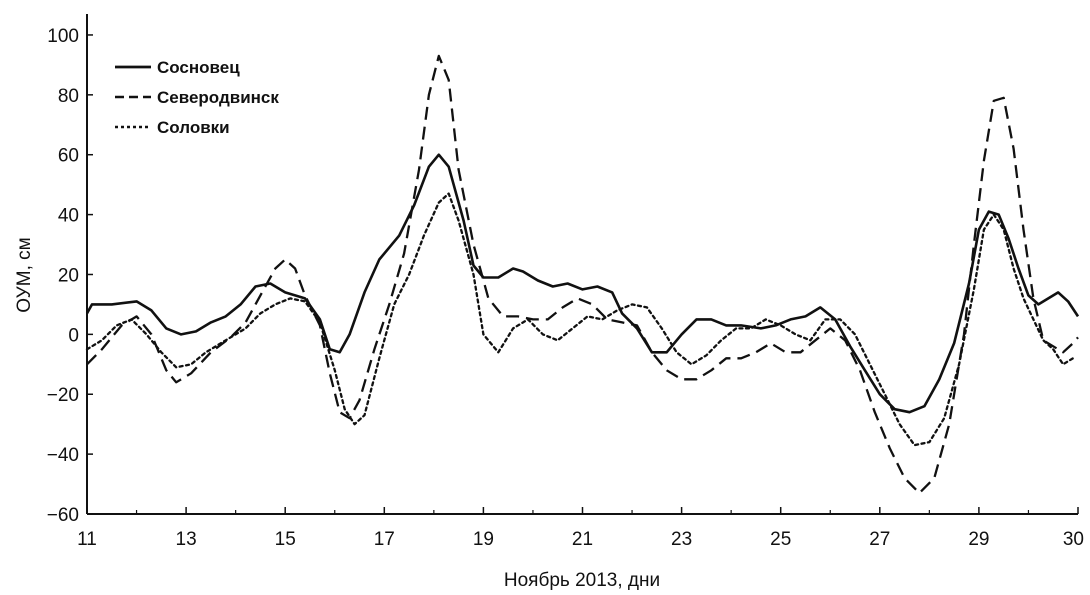 The image size is (1090, 595). What do you see at coordinates (780, 539) in the screenshot?
I see `x-tick-label: 25` at bounding box center [780, 539].